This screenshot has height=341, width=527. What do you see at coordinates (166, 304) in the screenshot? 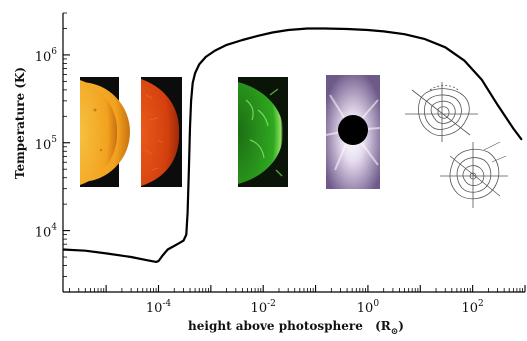
I see `x-tick-exponent: -4` at bounding box center [166, 304].